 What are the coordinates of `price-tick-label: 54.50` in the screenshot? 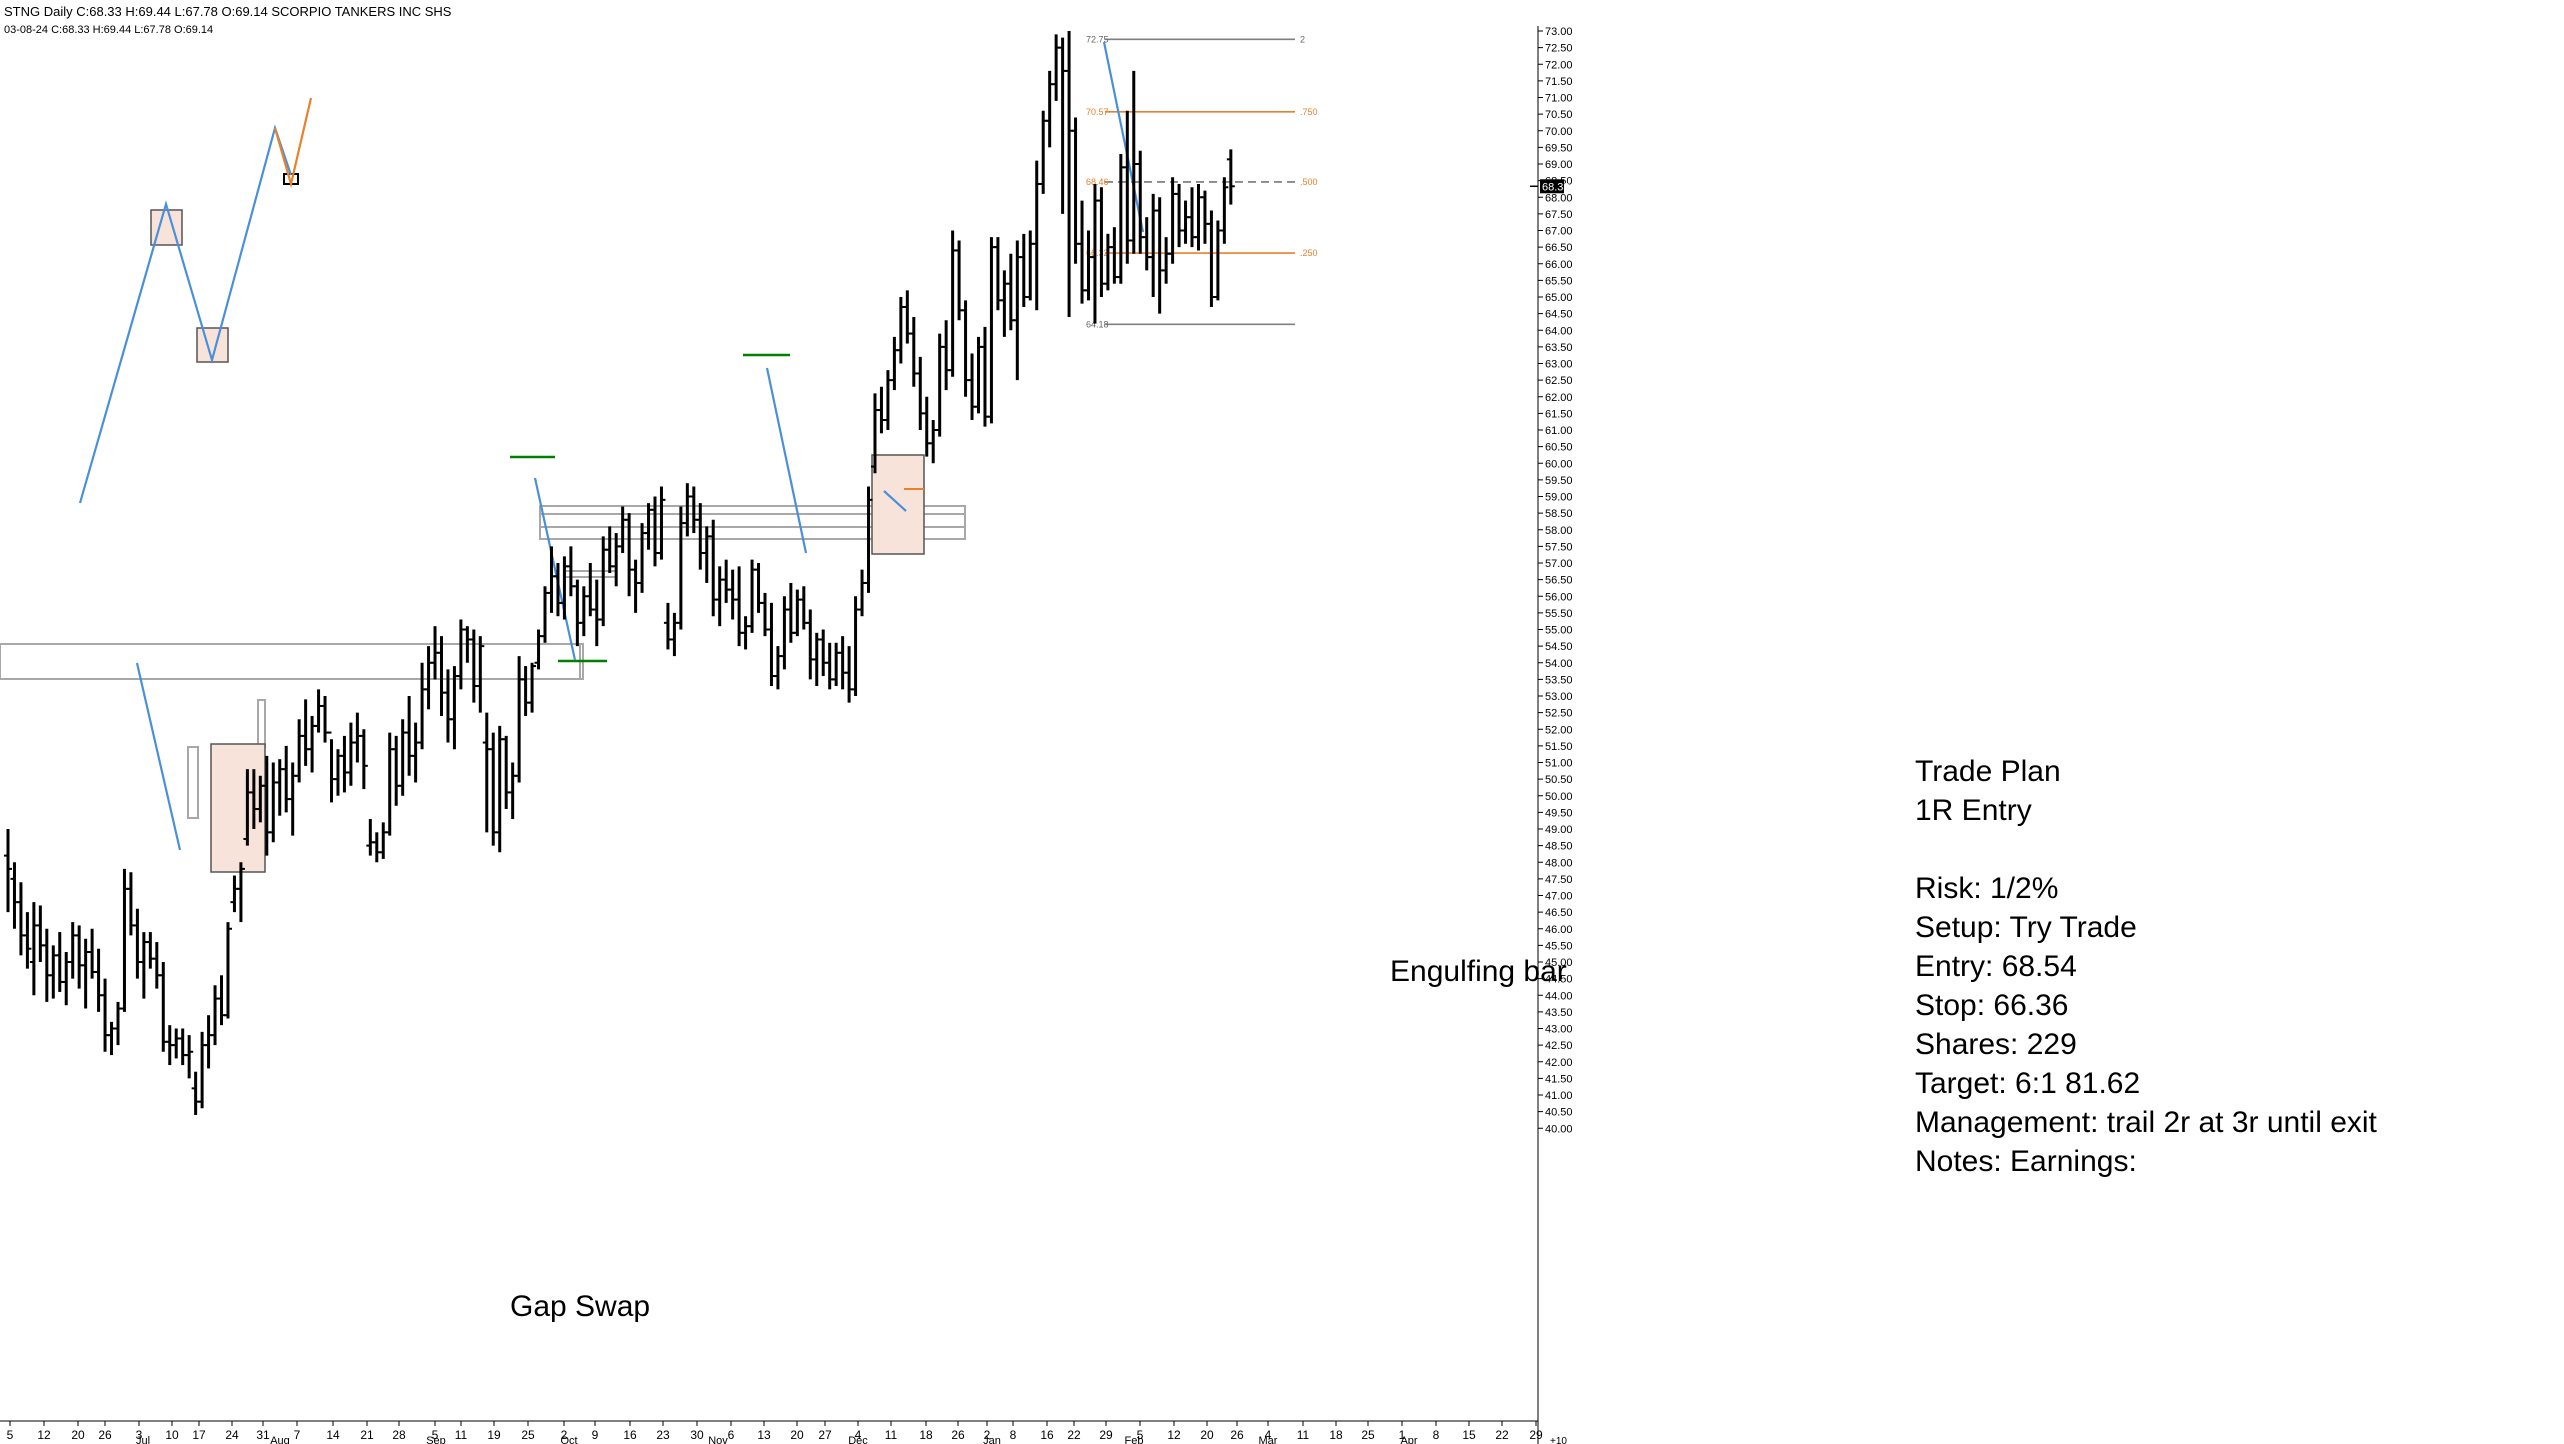 It's located at (1559, 647).